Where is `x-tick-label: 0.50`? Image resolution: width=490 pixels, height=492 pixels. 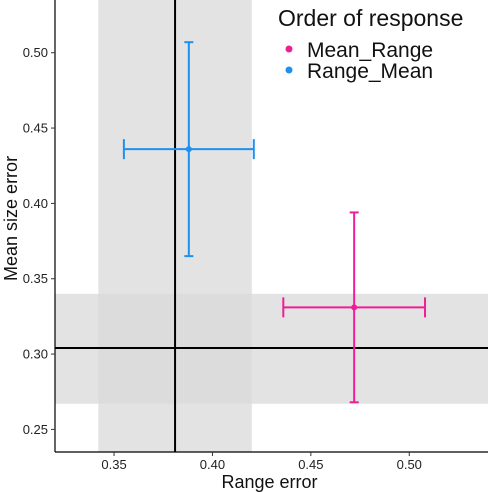 x-tick-label: 0.50 is located at coordinates (409, 464).